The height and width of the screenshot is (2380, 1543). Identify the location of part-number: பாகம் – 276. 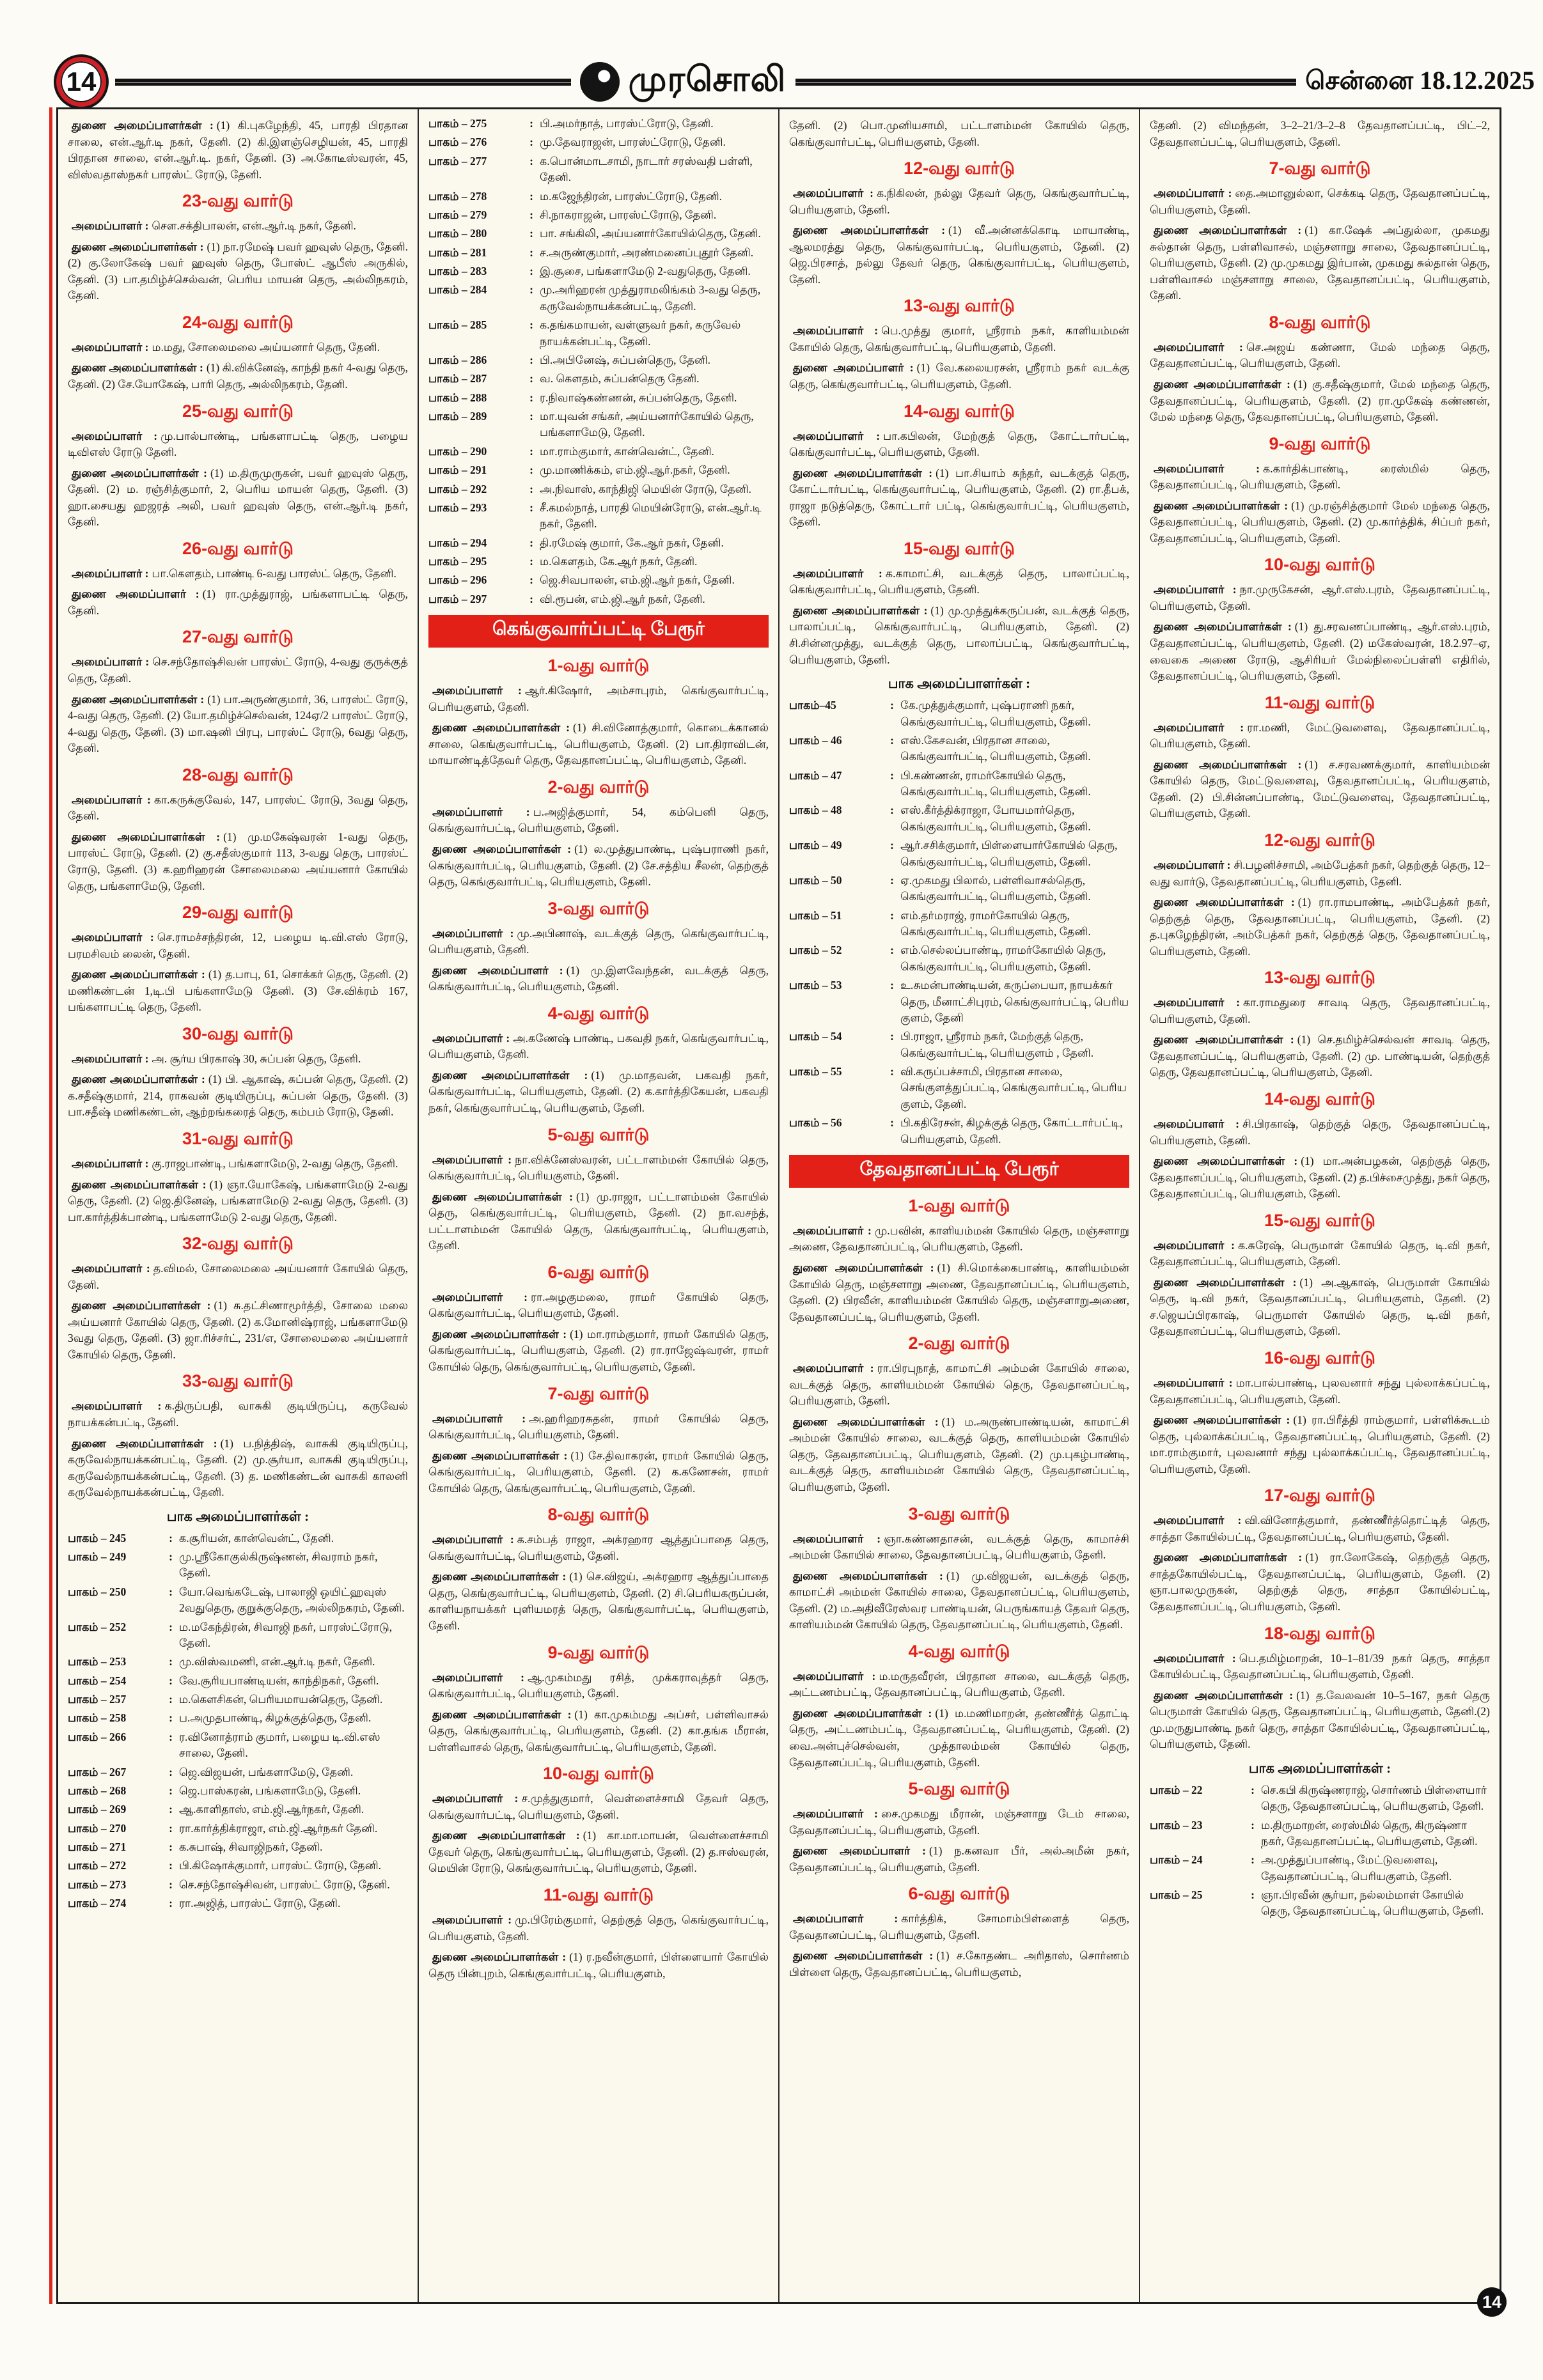
(457, 142).